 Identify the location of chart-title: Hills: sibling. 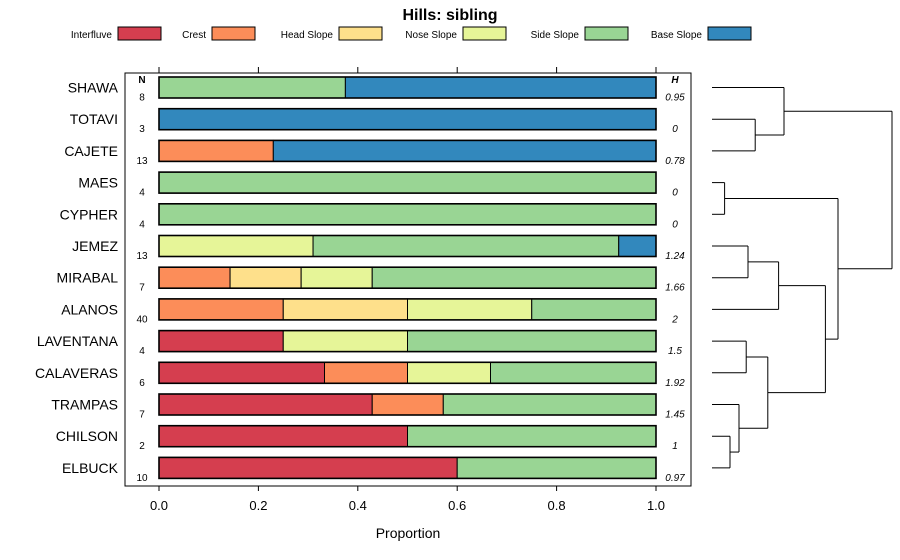
(449, 15).